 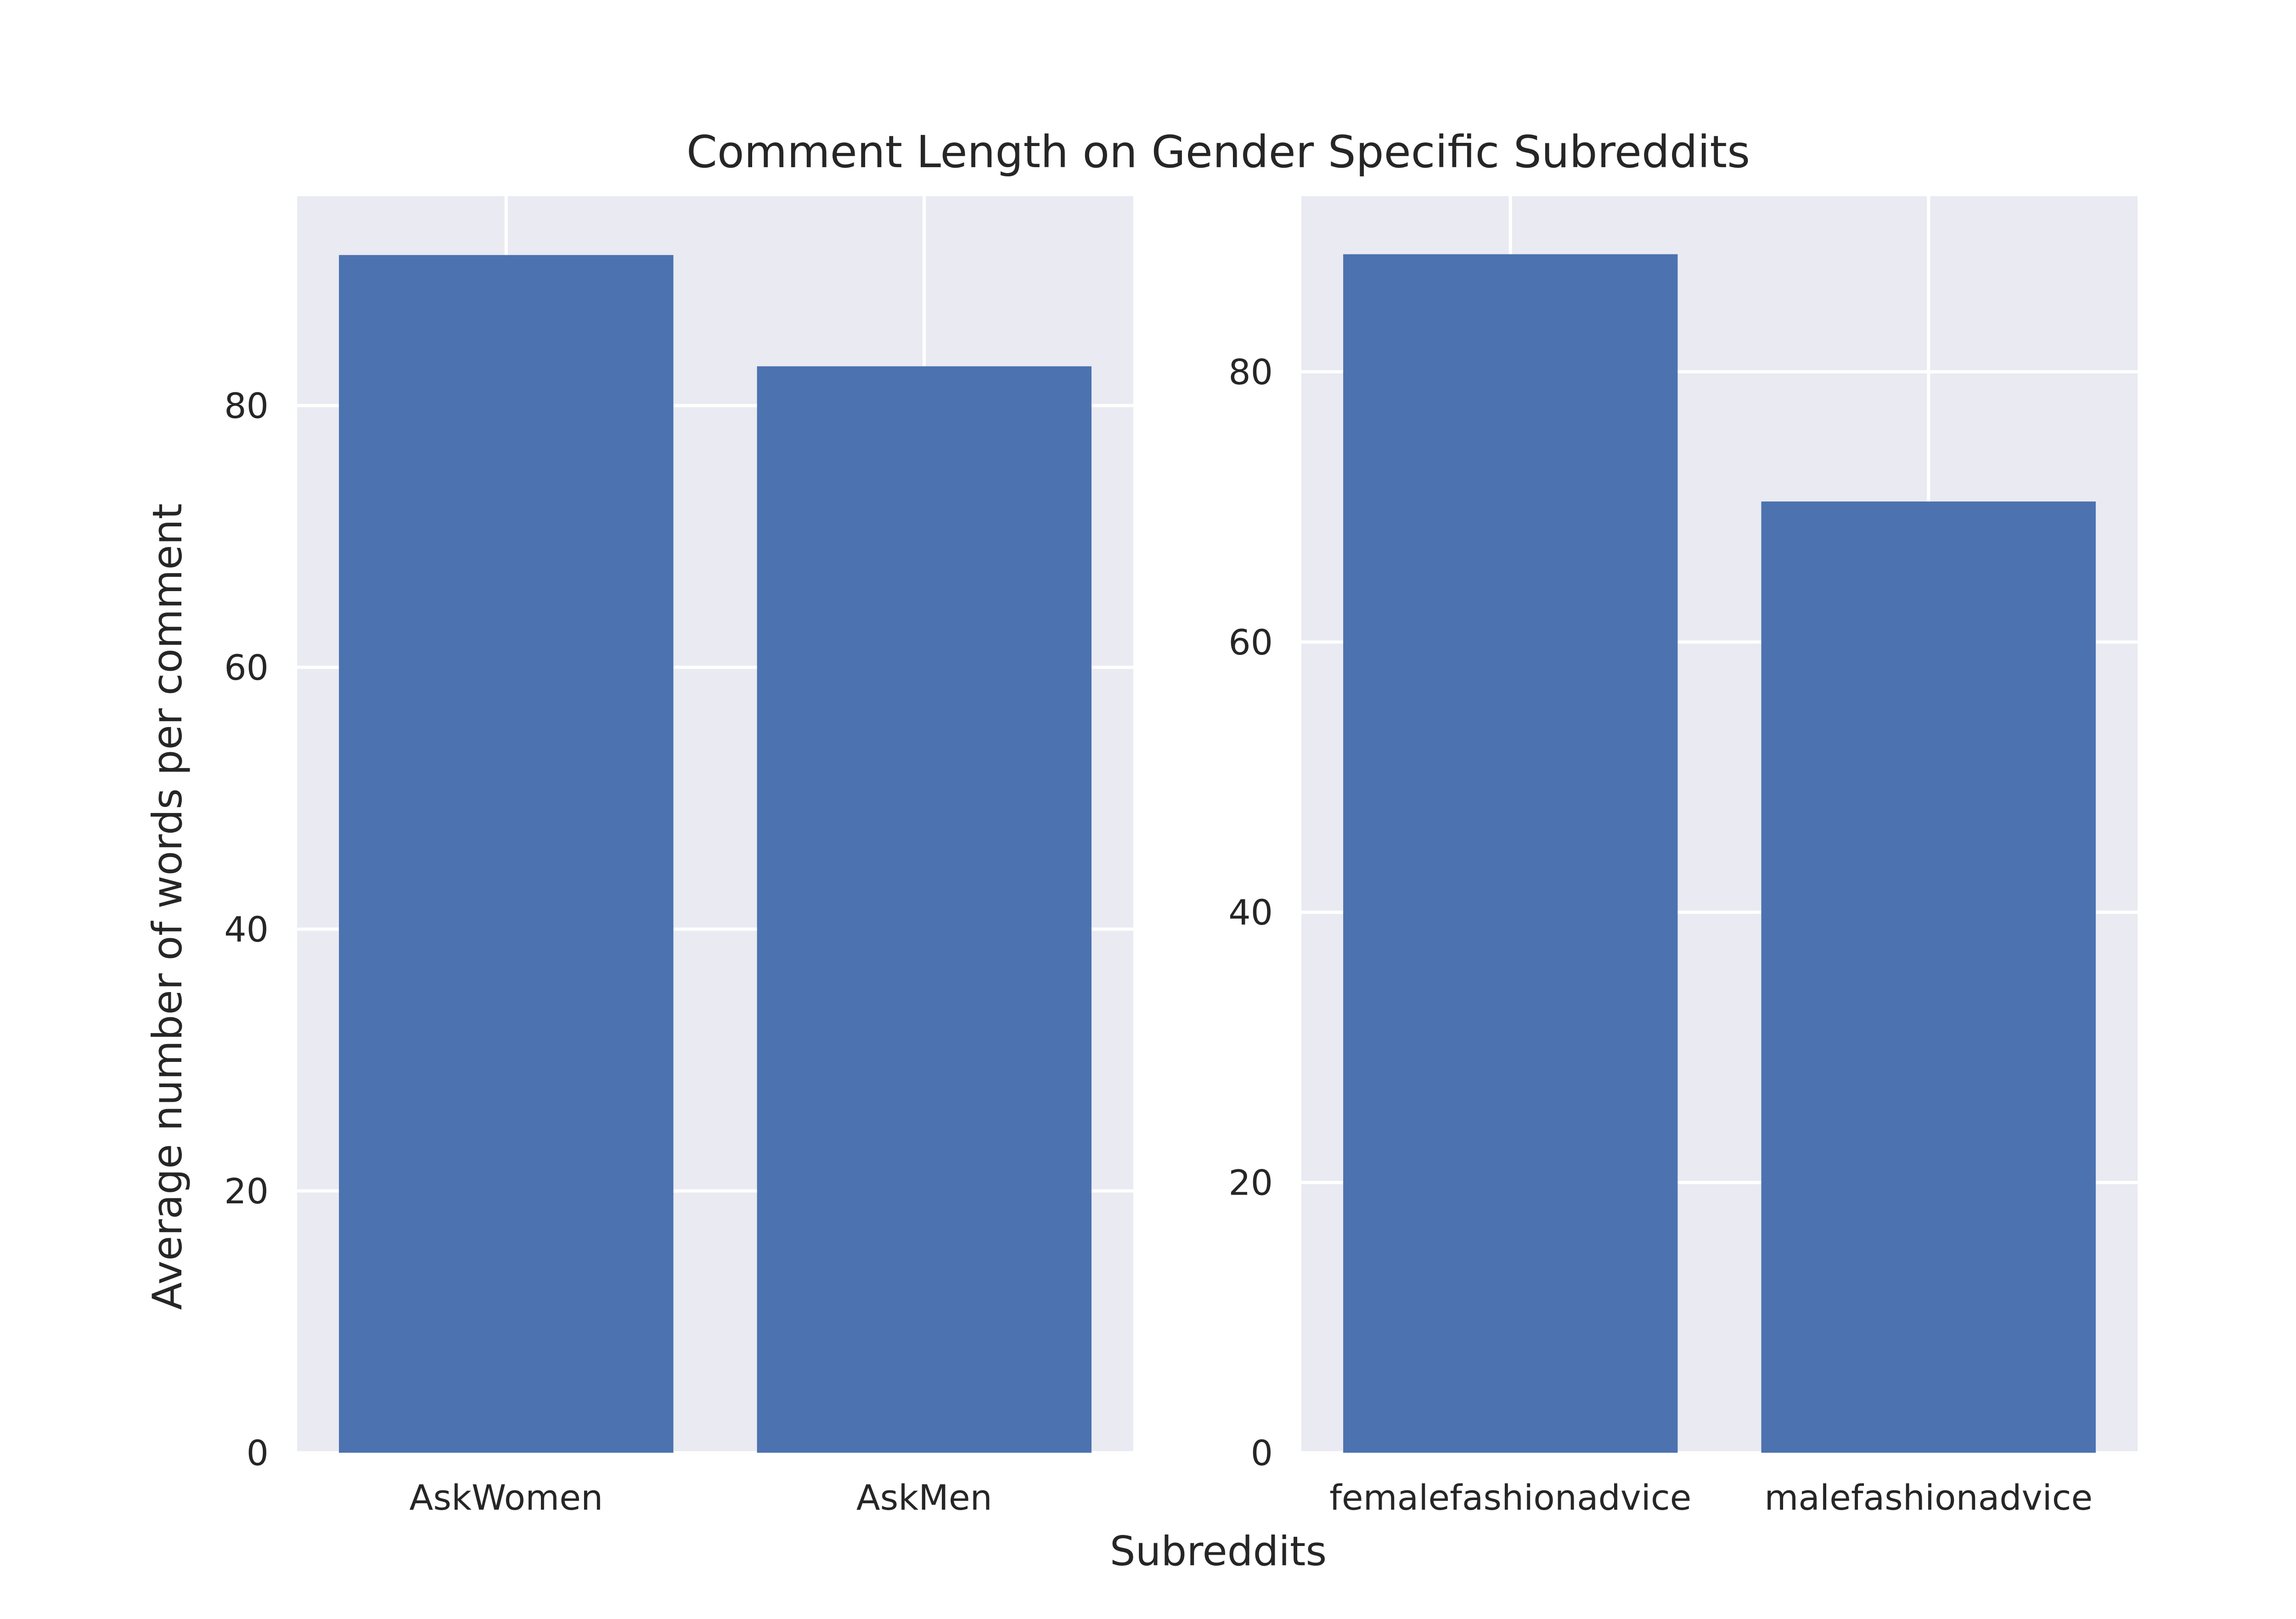 I want to click on bar-AskWomen, so click(x=506, y=854).